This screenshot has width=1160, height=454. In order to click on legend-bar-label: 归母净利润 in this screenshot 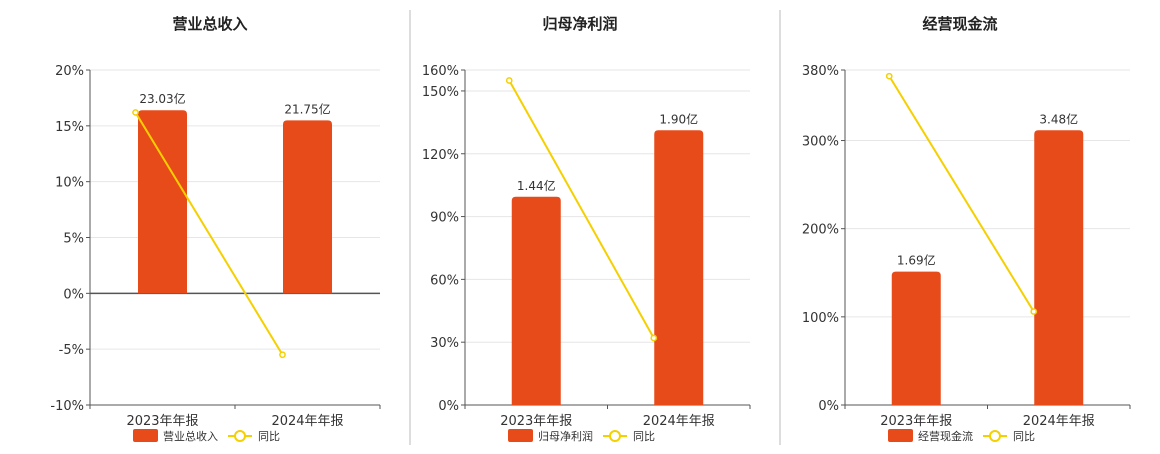, I will do `click(565, 436)`.